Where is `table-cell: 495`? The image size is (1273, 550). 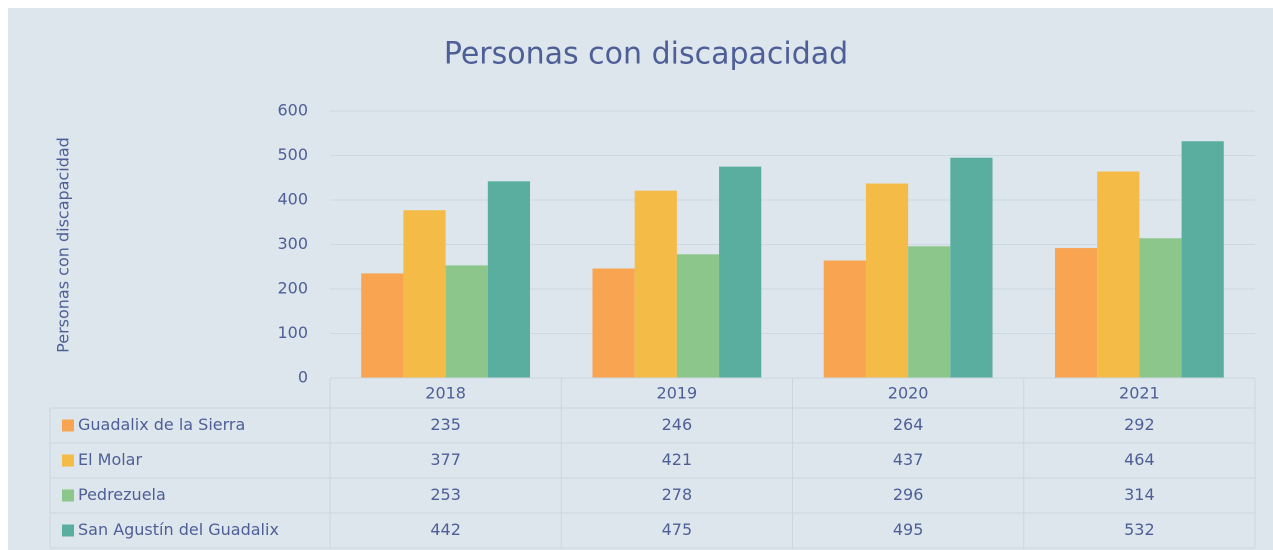
table-cell: 495 is located at coordinates (908, 529).